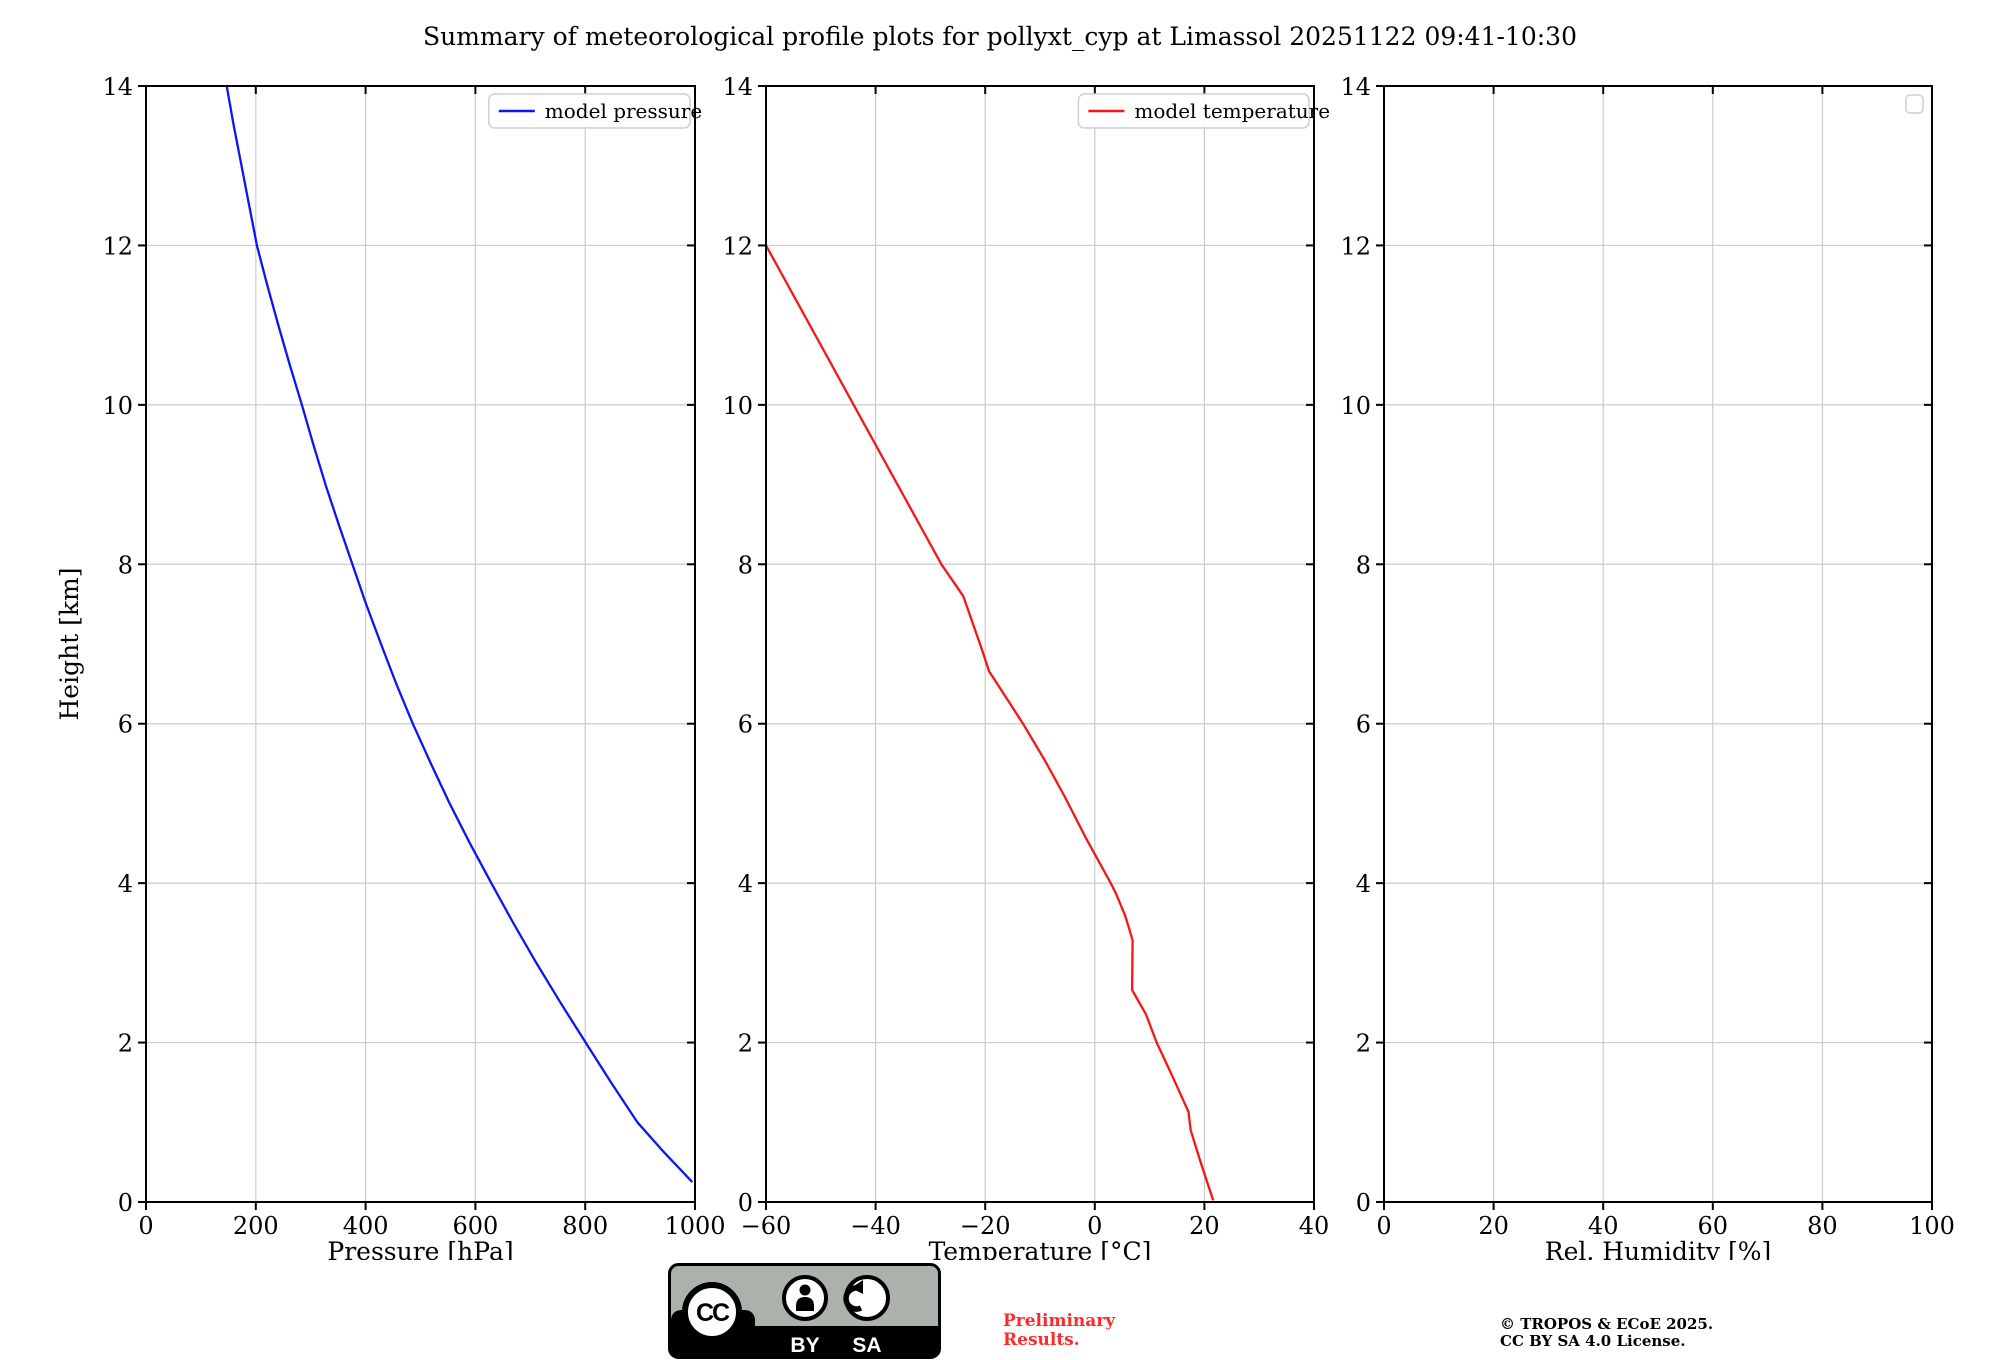 Image resolution: width=2000 pixels, height=1360 pixels. I want to click on cc-logo-label: CC, so click(713, 1313).